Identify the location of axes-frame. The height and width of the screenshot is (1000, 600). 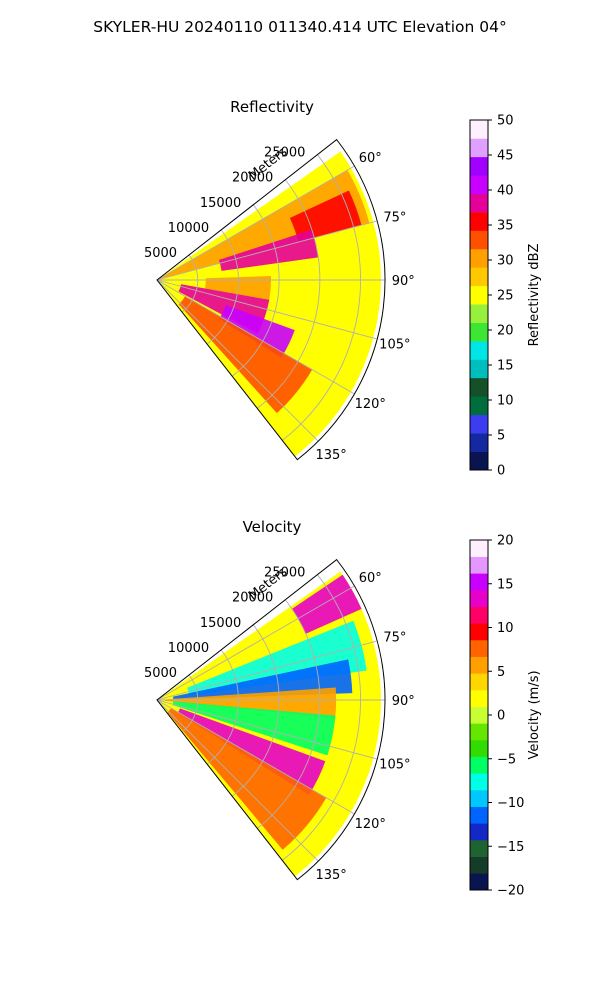
(271, 719).